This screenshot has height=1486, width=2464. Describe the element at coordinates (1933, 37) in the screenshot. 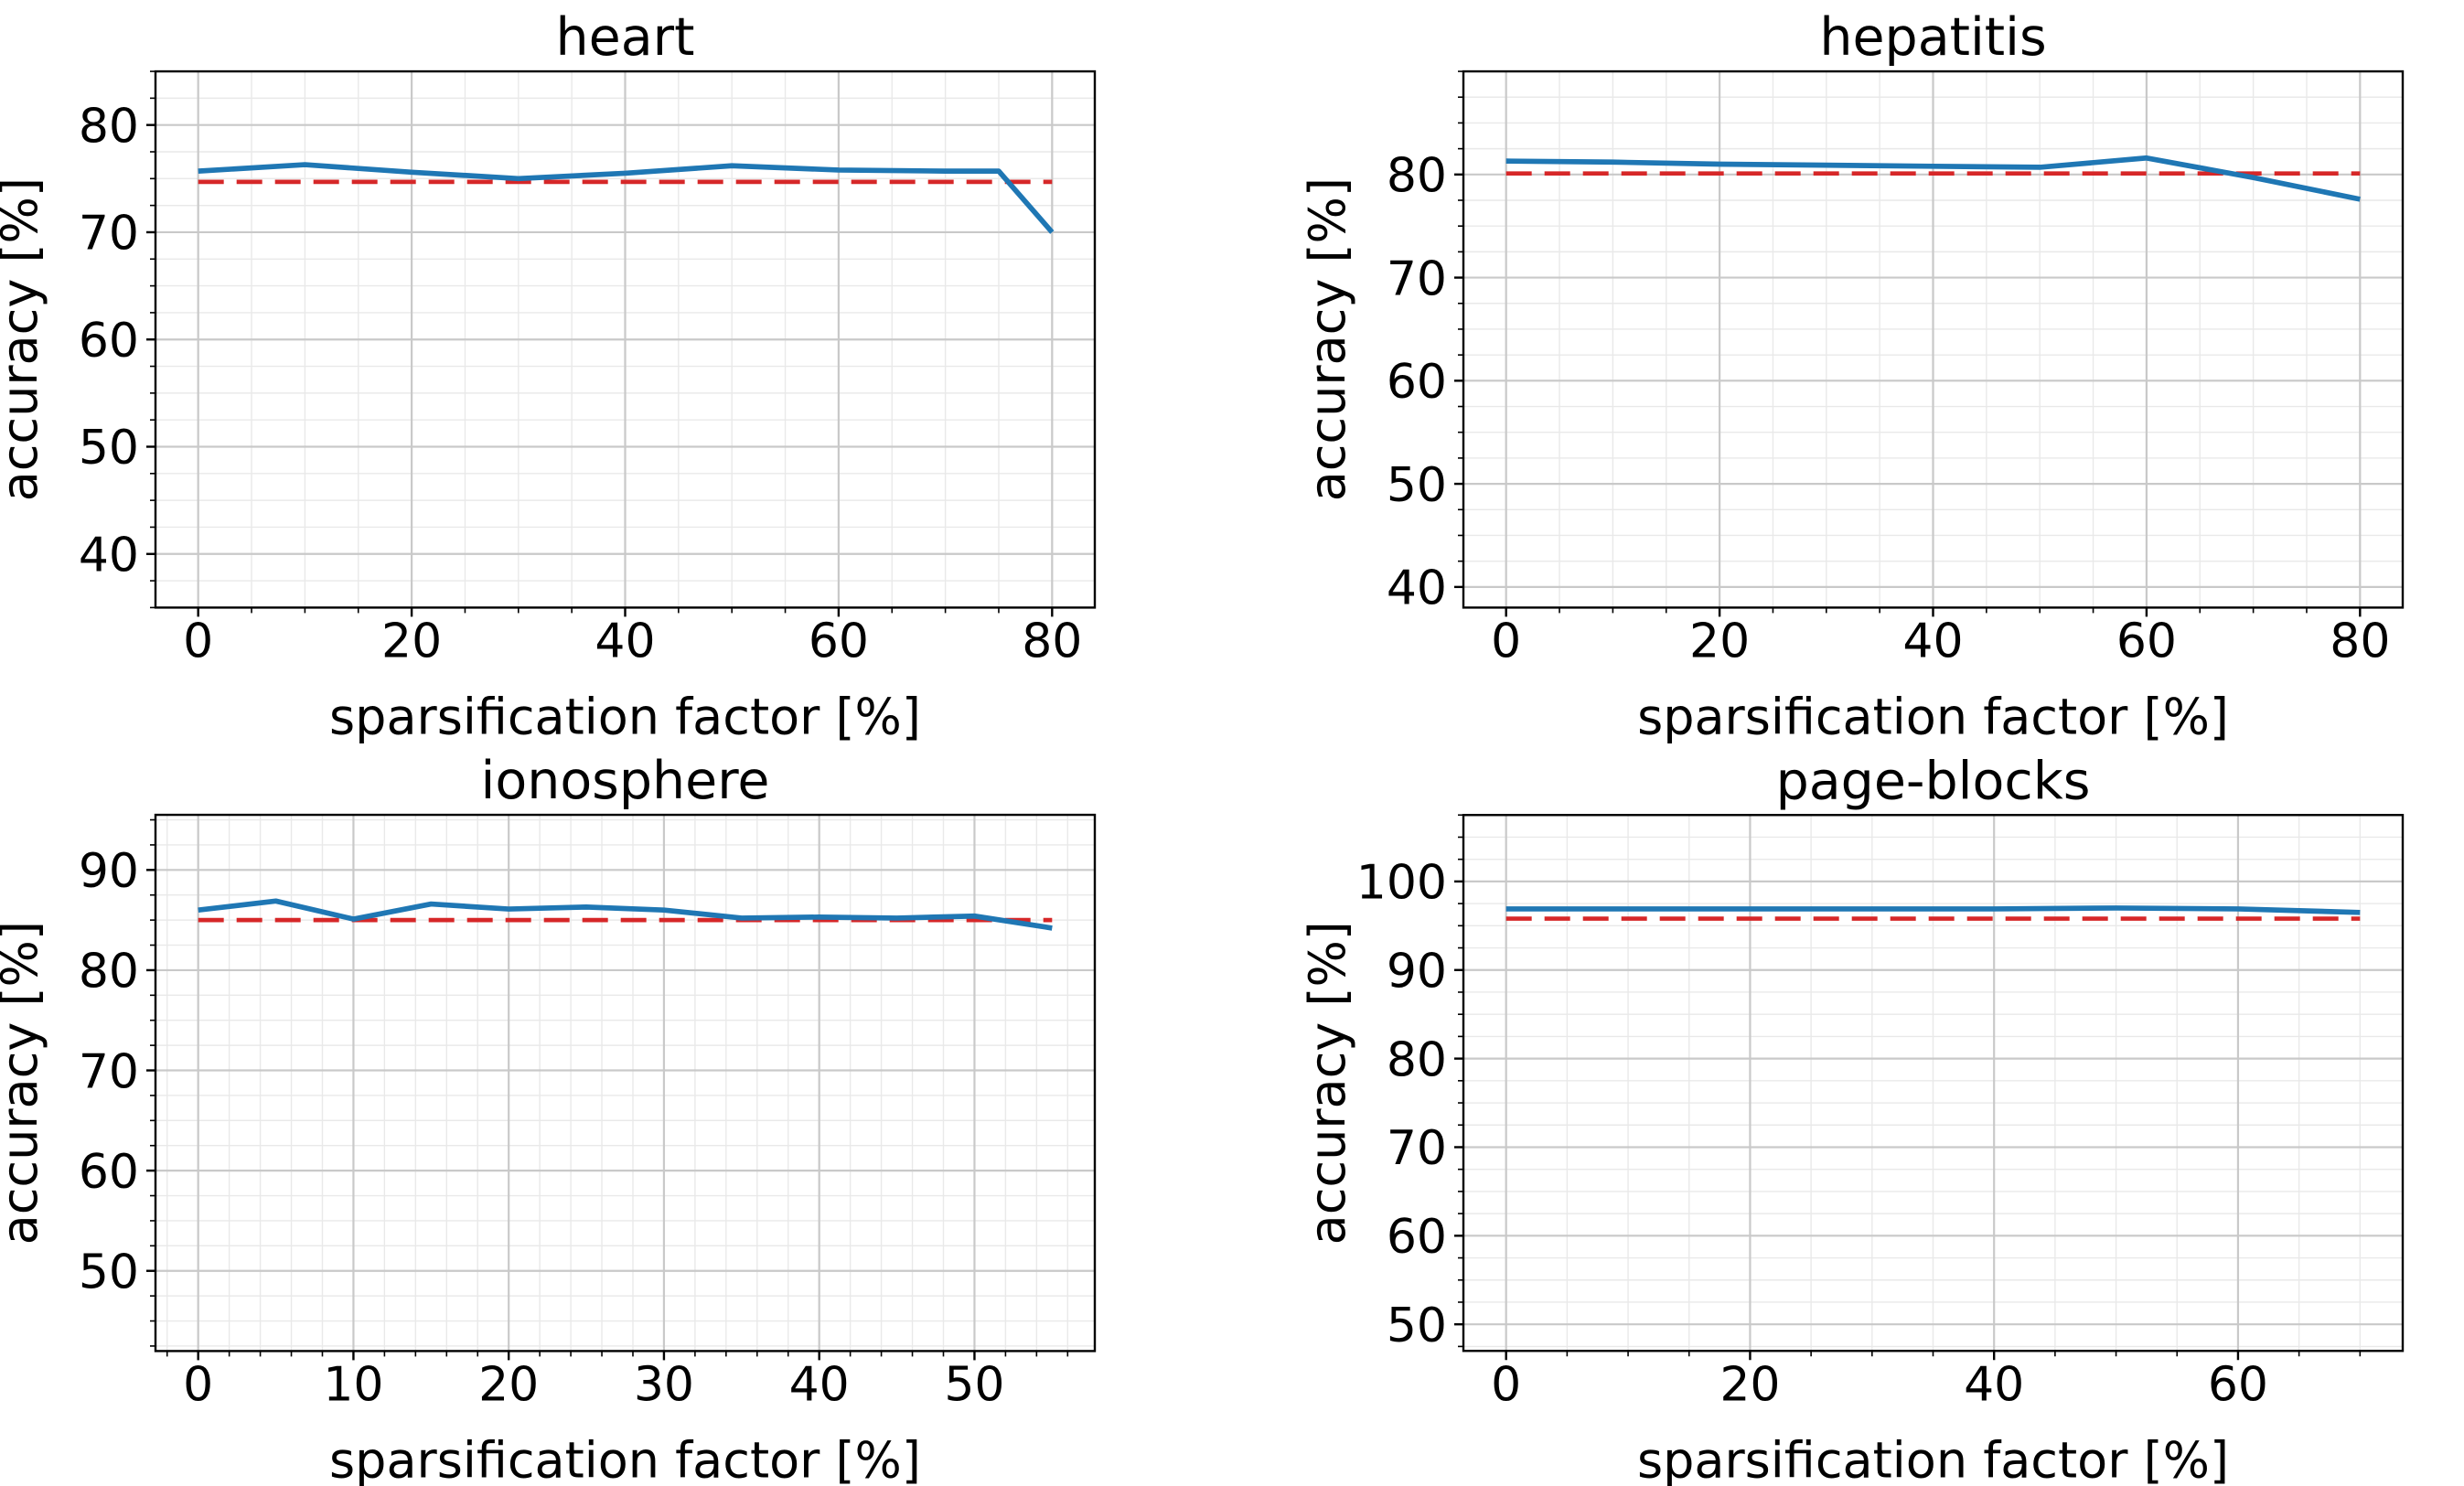

I see `chart-title: hepatitis` at that location.